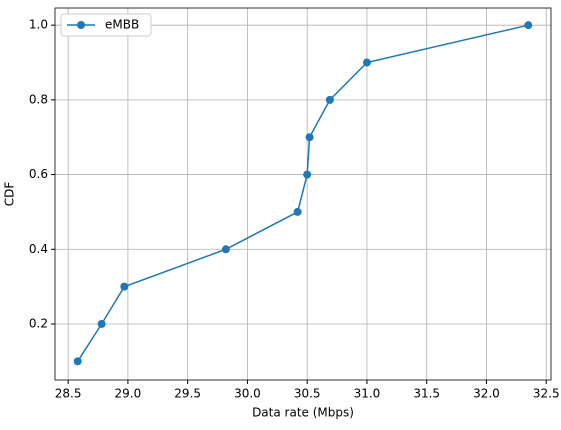 This screenshot has height=430, width=561. Describe the element at coordinates (38, 323) in the screenshot. I see `y-tick-label: 0.2` at that location.